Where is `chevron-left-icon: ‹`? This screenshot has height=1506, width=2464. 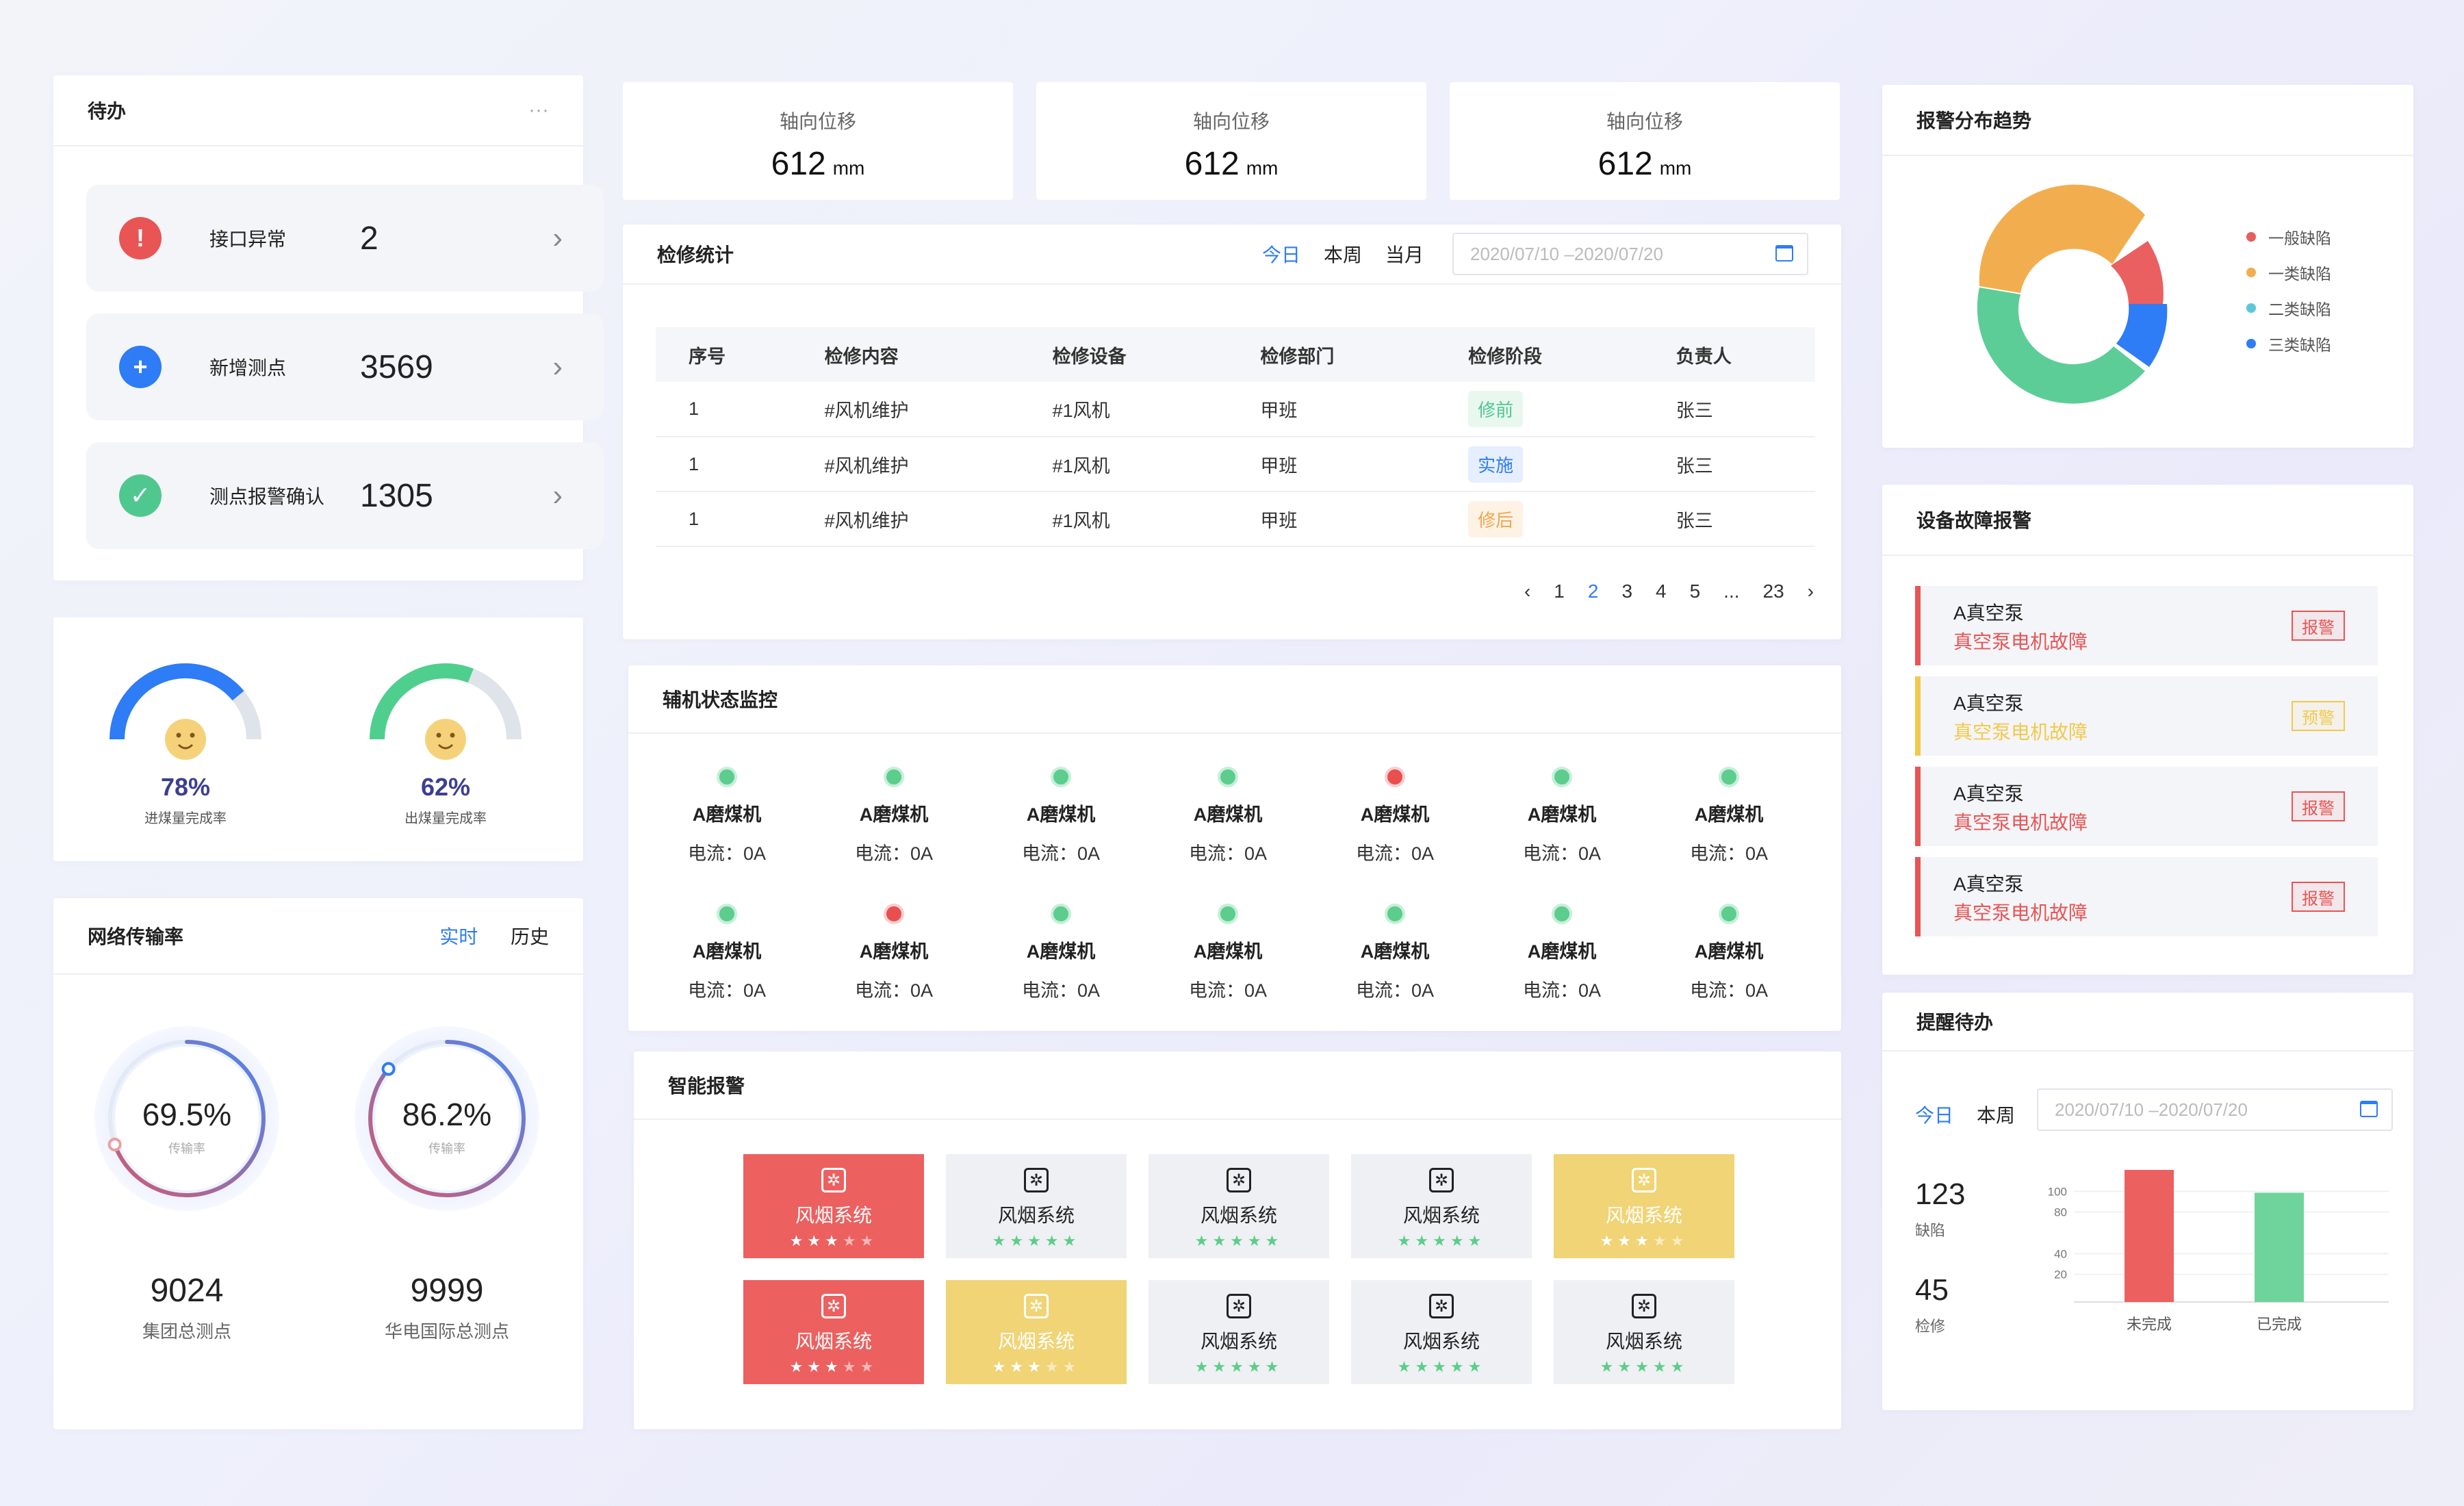 chevron-left-icon: ‹ is located at coordinates (1527, 591).